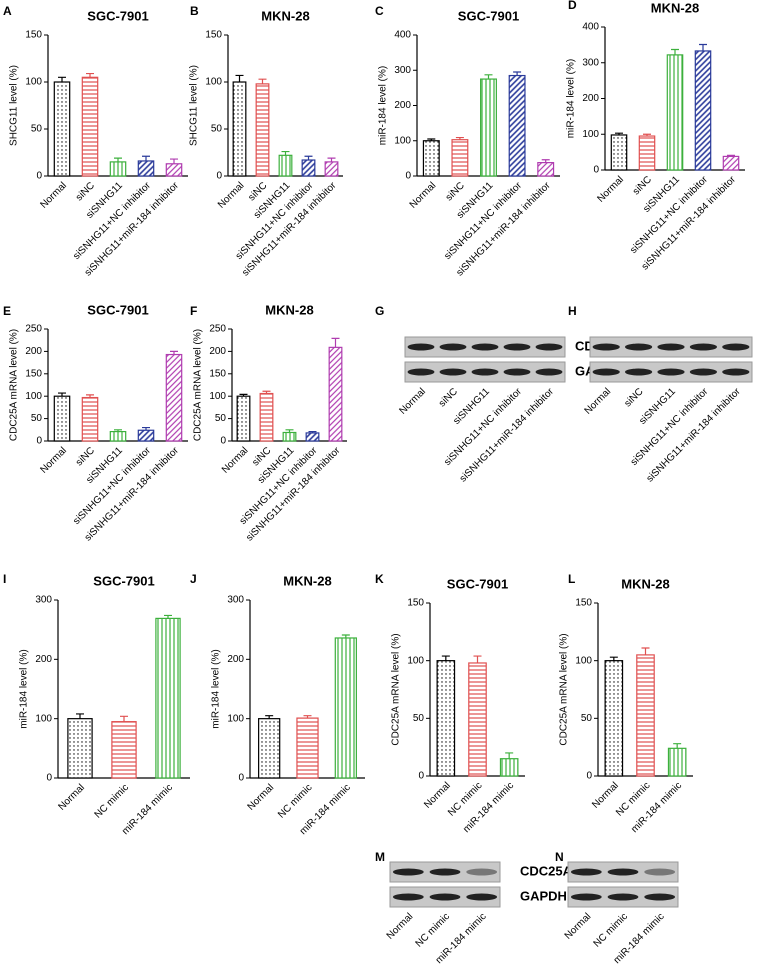 The width and height of the screenshot is (758, 974). What do you see at coordinates (543, 895) in the screenshot?
I see `band-label: GAPDH` at bounding box center [543, 895].